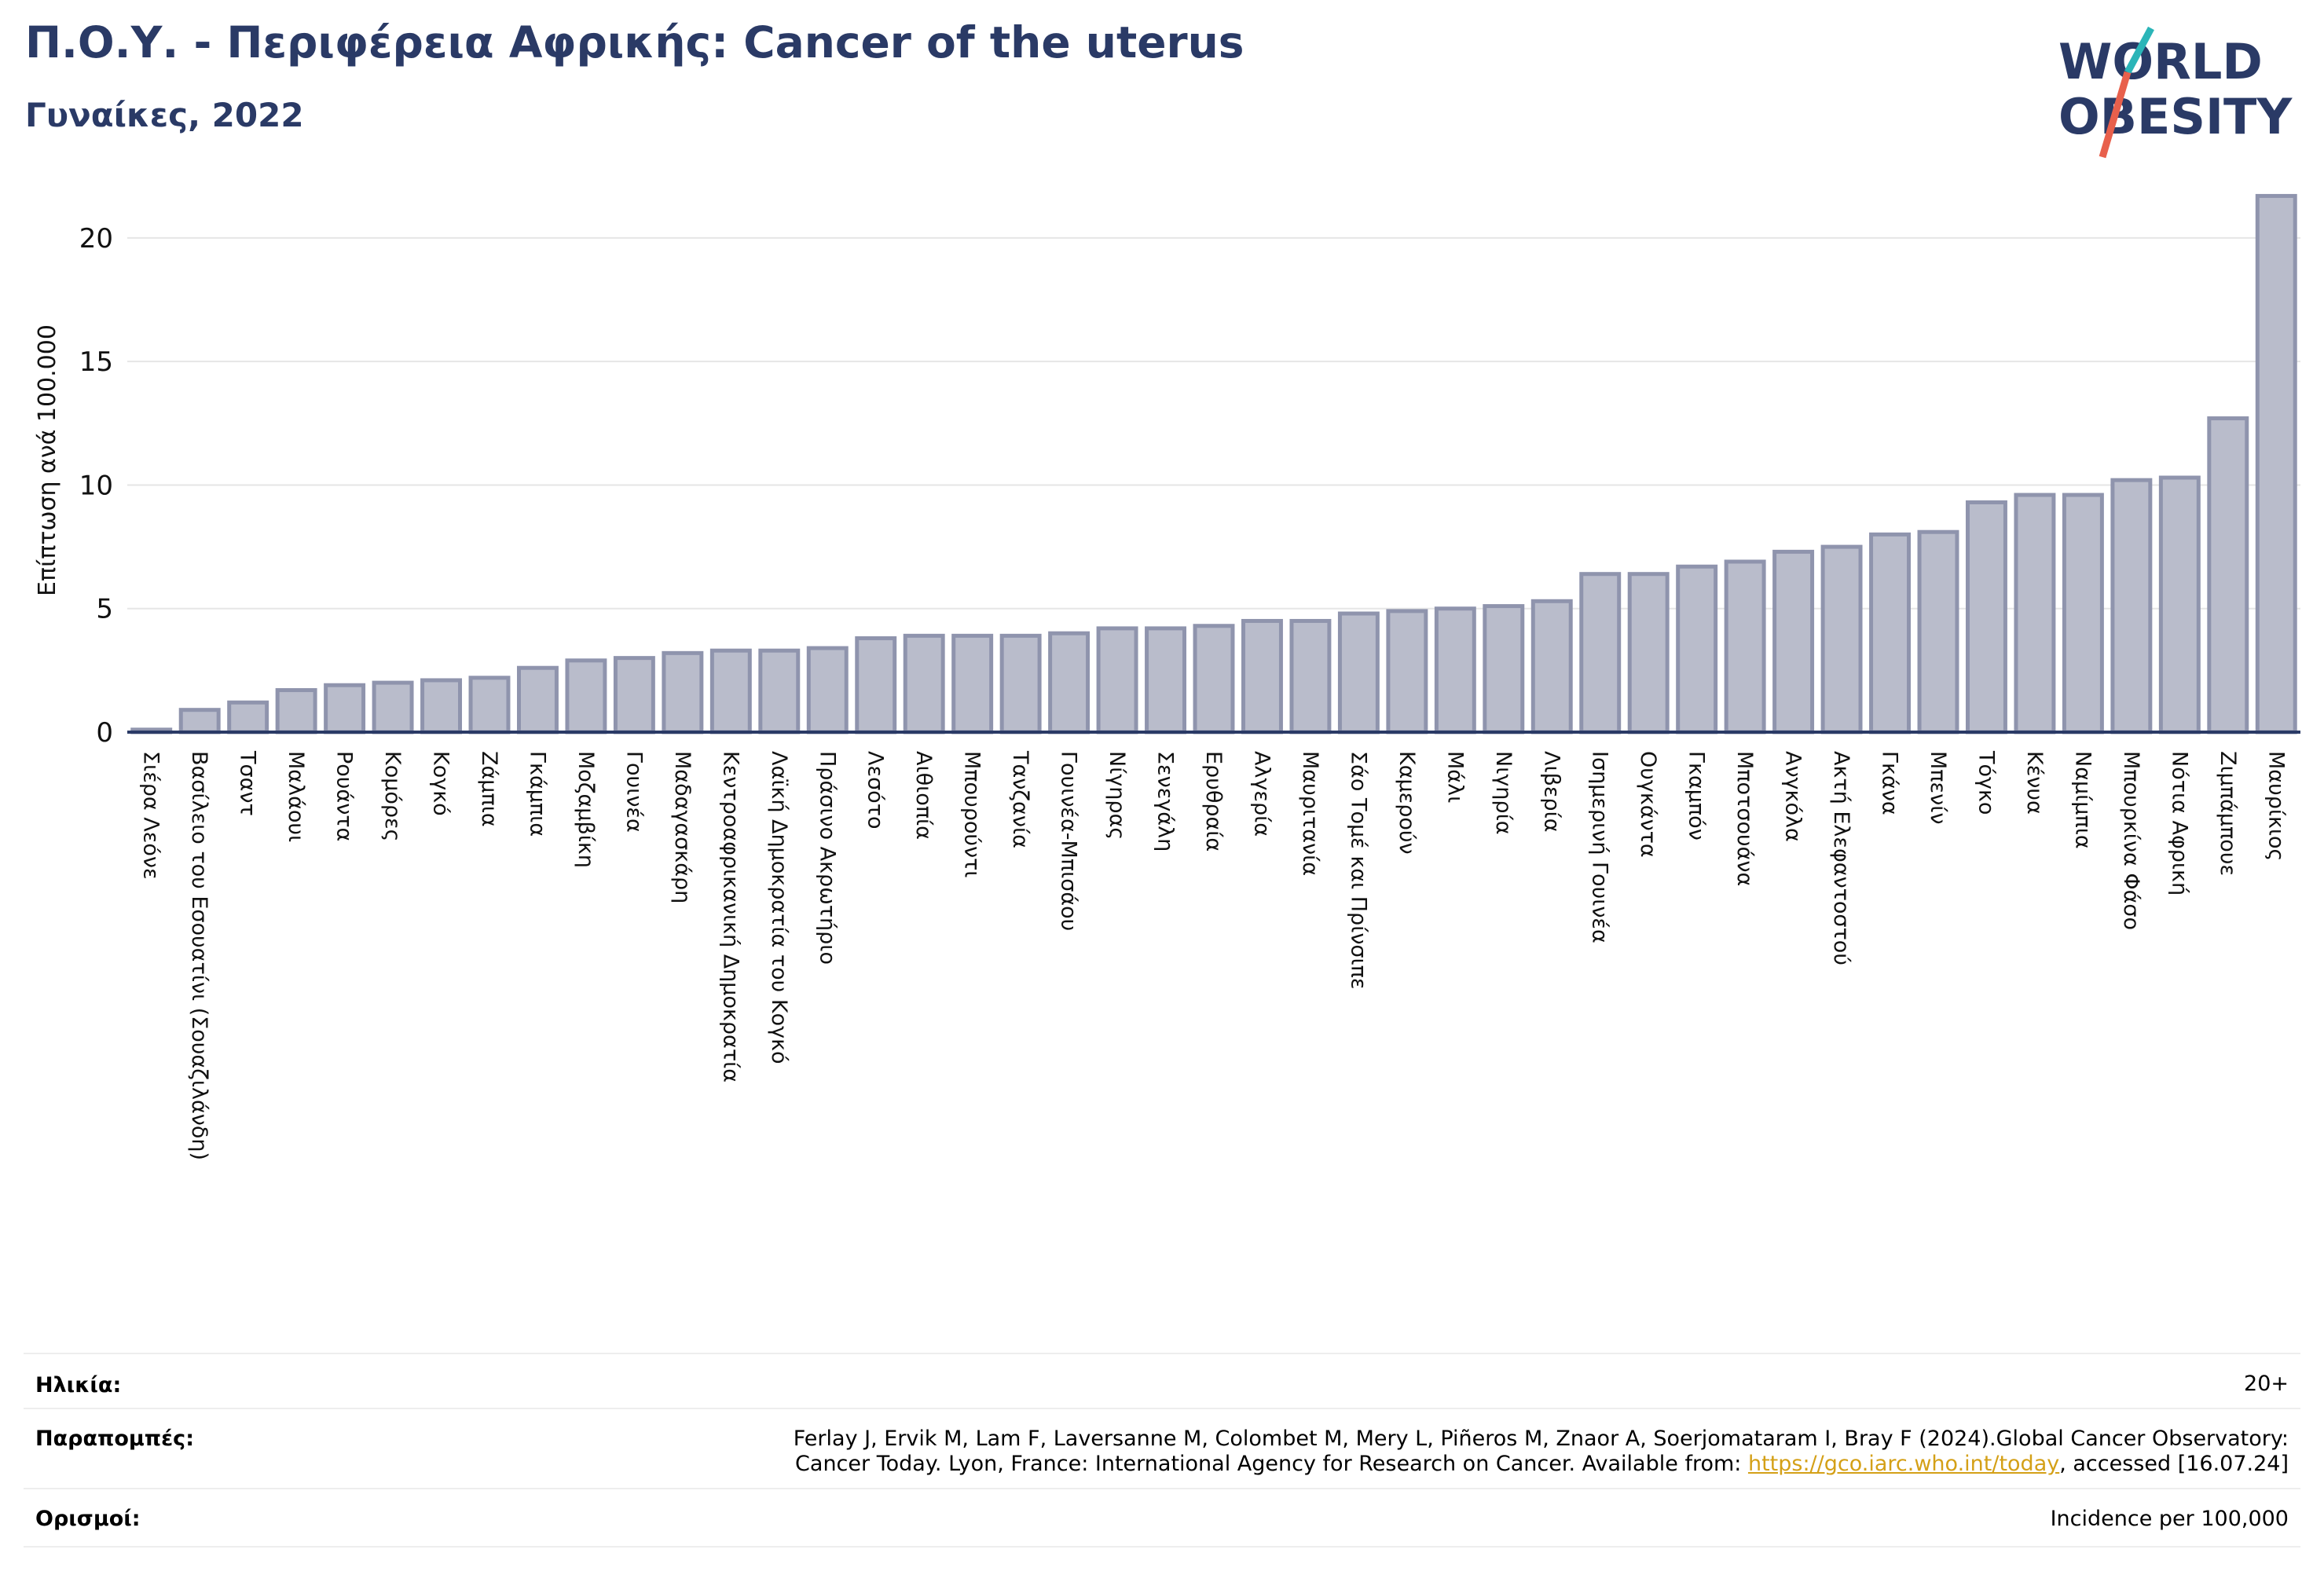  I want to click on x-tick-label: Ουγκάντα, so click(1648, 804).